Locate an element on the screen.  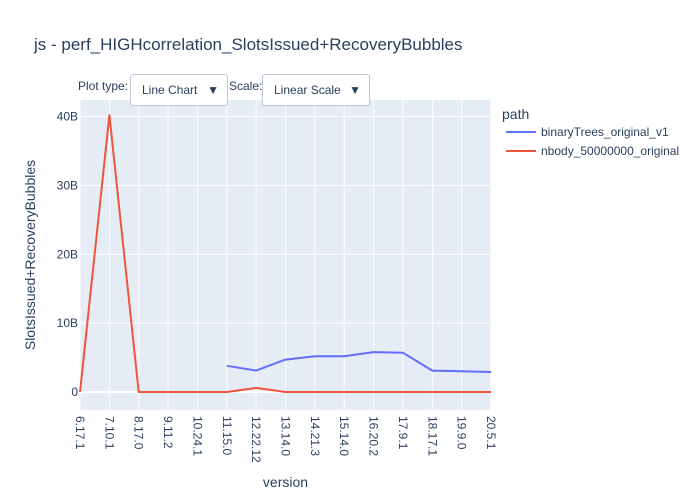
x-tick-label: 7.10.1 is located at coordinates (109, 433).